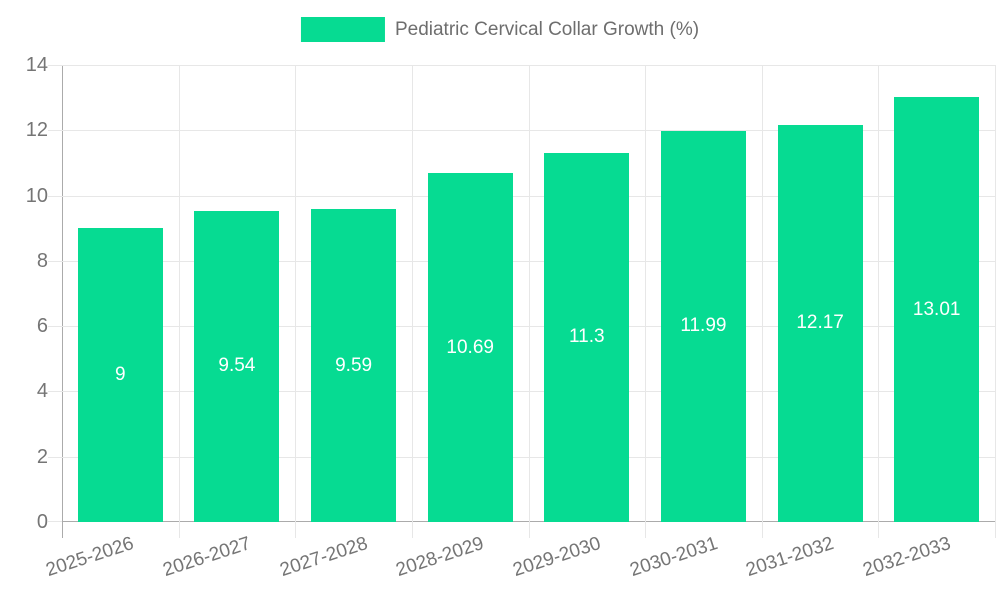 The image size is (1000, 600). What do you see at coordinates (36, 65) in the screenshot?
I see `y-tick-label: 14` at bounding box center [36, 65].